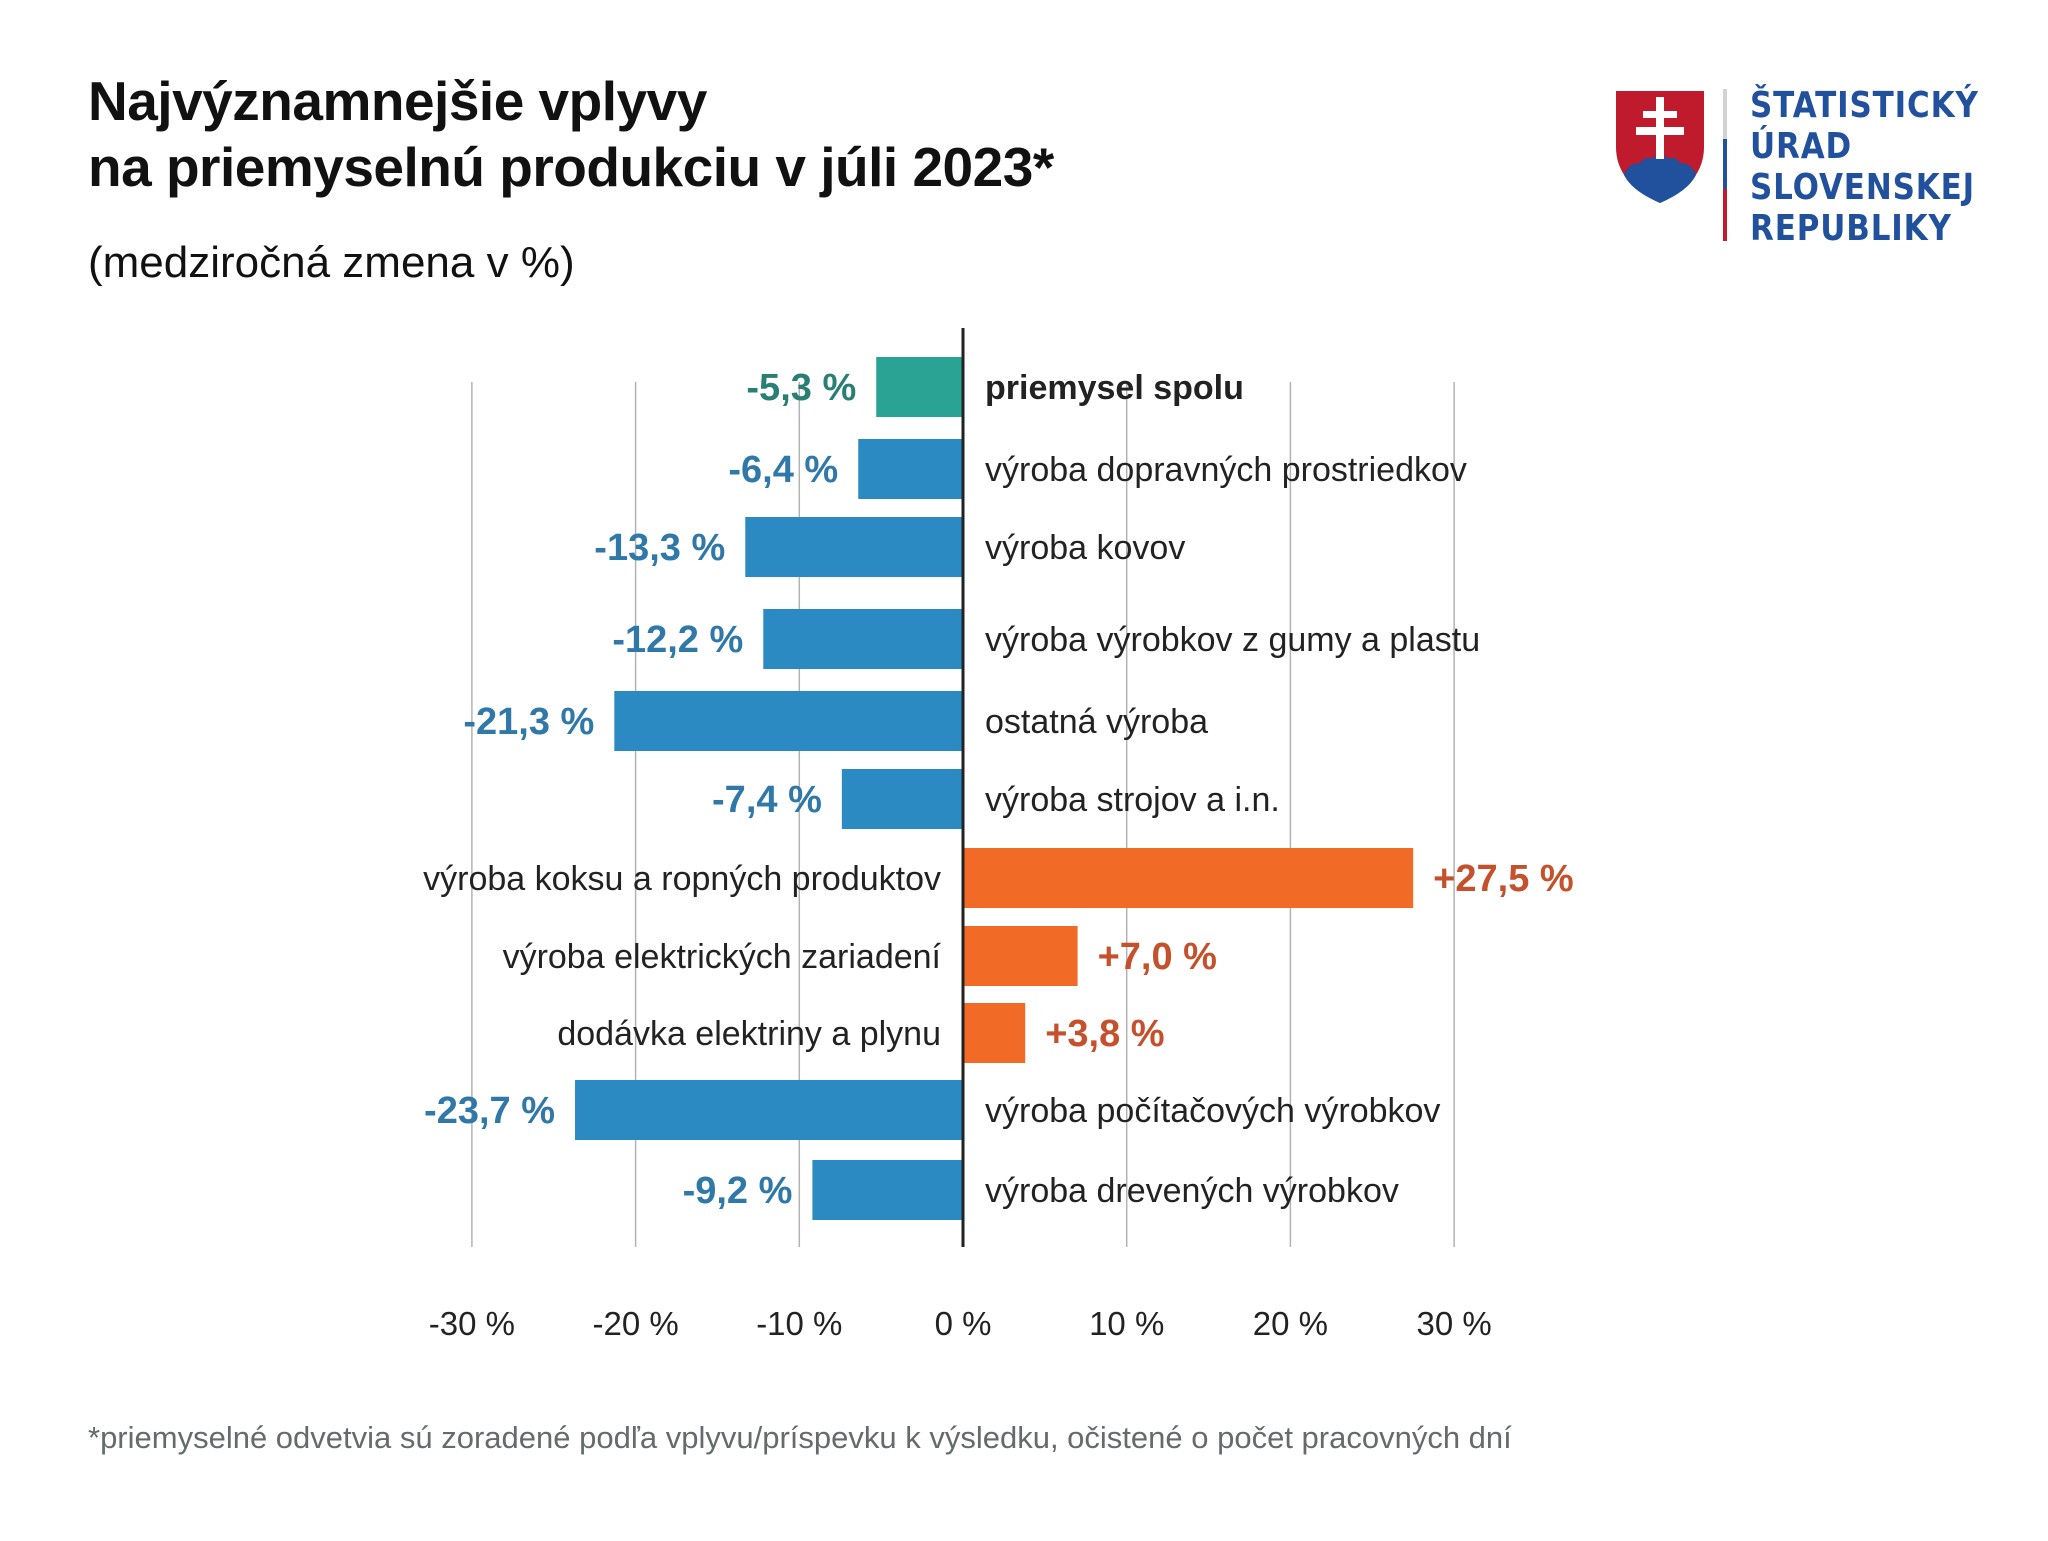 The height and width of the screenshot is (1541, 2048). What do you see at coordinates (1096, 722) in the screenshot?
I see `category-label: ostatná výroba` at bounding box center [1096, 722].